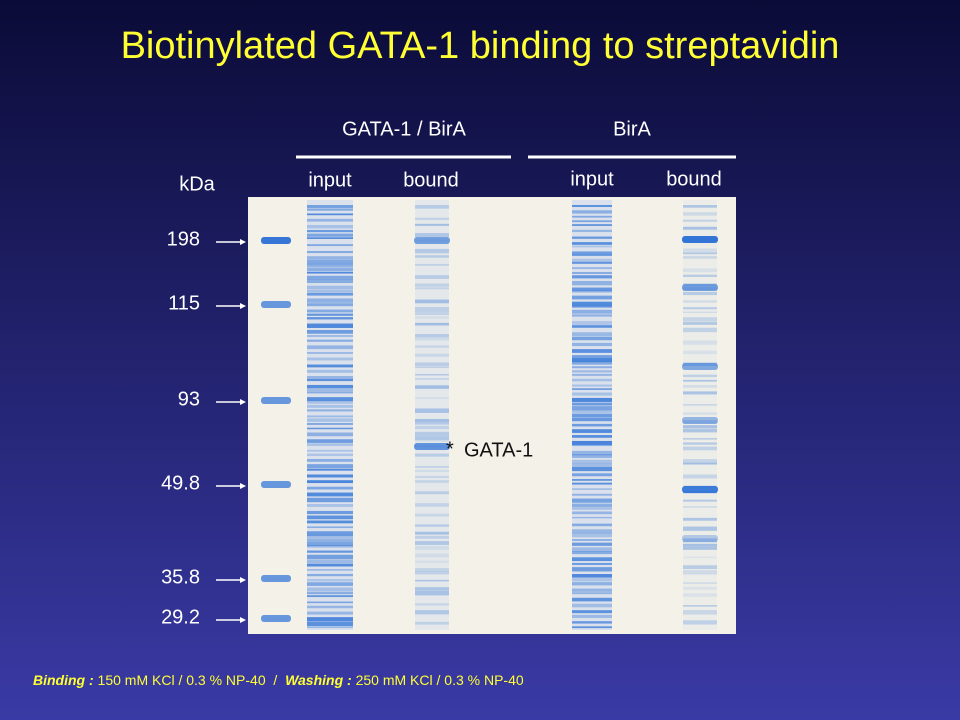  What do you see at coordinates (632, 129) in the screenshot?
I see `group-label: BirA` at bounding box center [632, 129].